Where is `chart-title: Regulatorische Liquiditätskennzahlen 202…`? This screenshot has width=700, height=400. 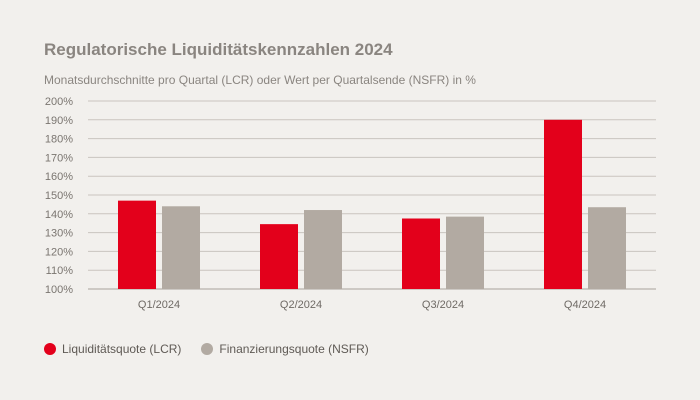
chart-title: Regulatorische Liquiditätskennzahlen 202… is located at coordinates (218, 49).